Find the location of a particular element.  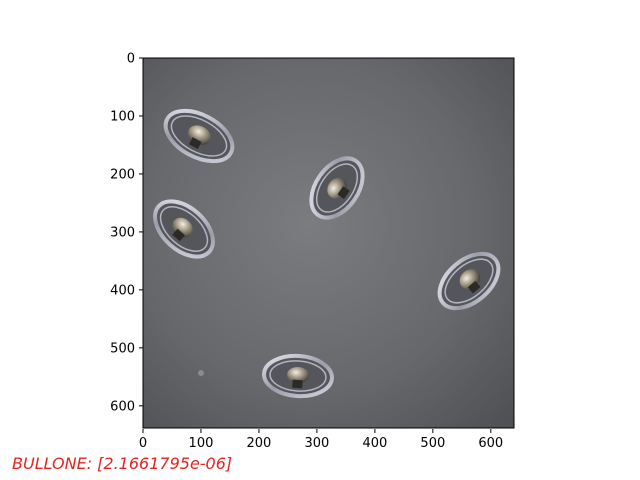

x-tick-label: 100 is located at coordinates (201, 443).